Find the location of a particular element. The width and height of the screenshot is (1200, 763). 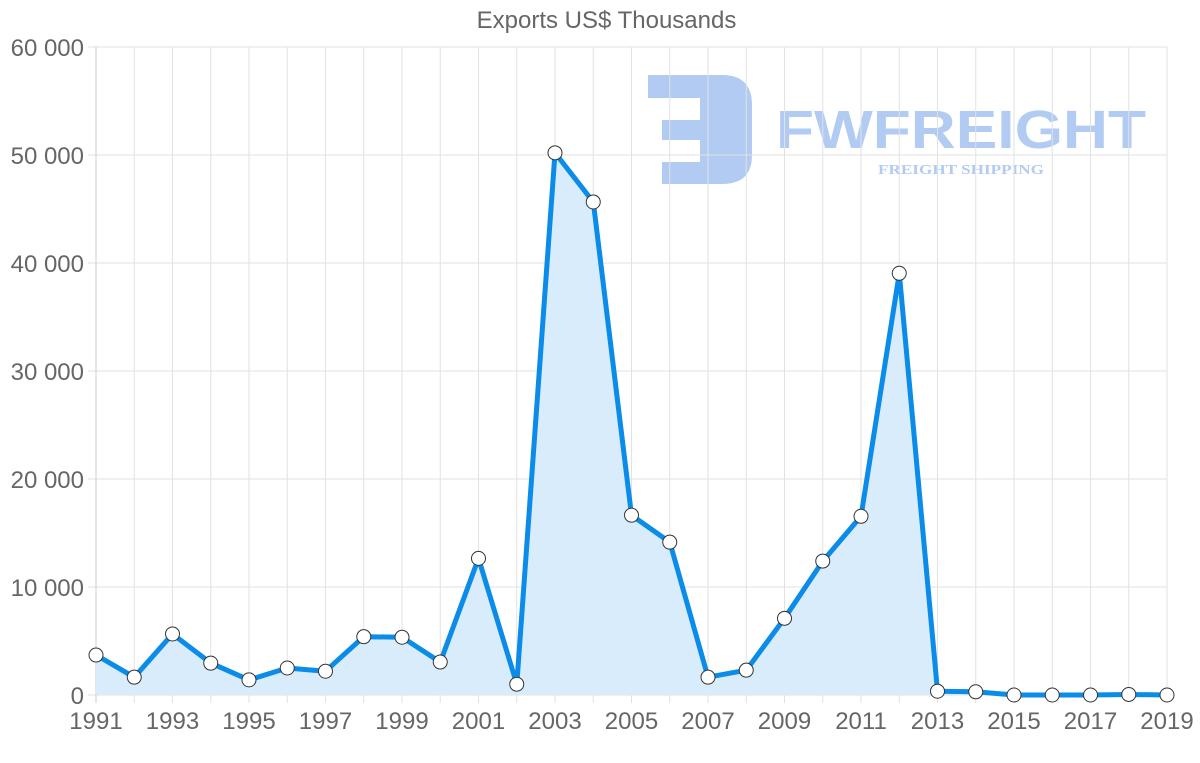

data-point-2008 is located at coordinates (746, 670).